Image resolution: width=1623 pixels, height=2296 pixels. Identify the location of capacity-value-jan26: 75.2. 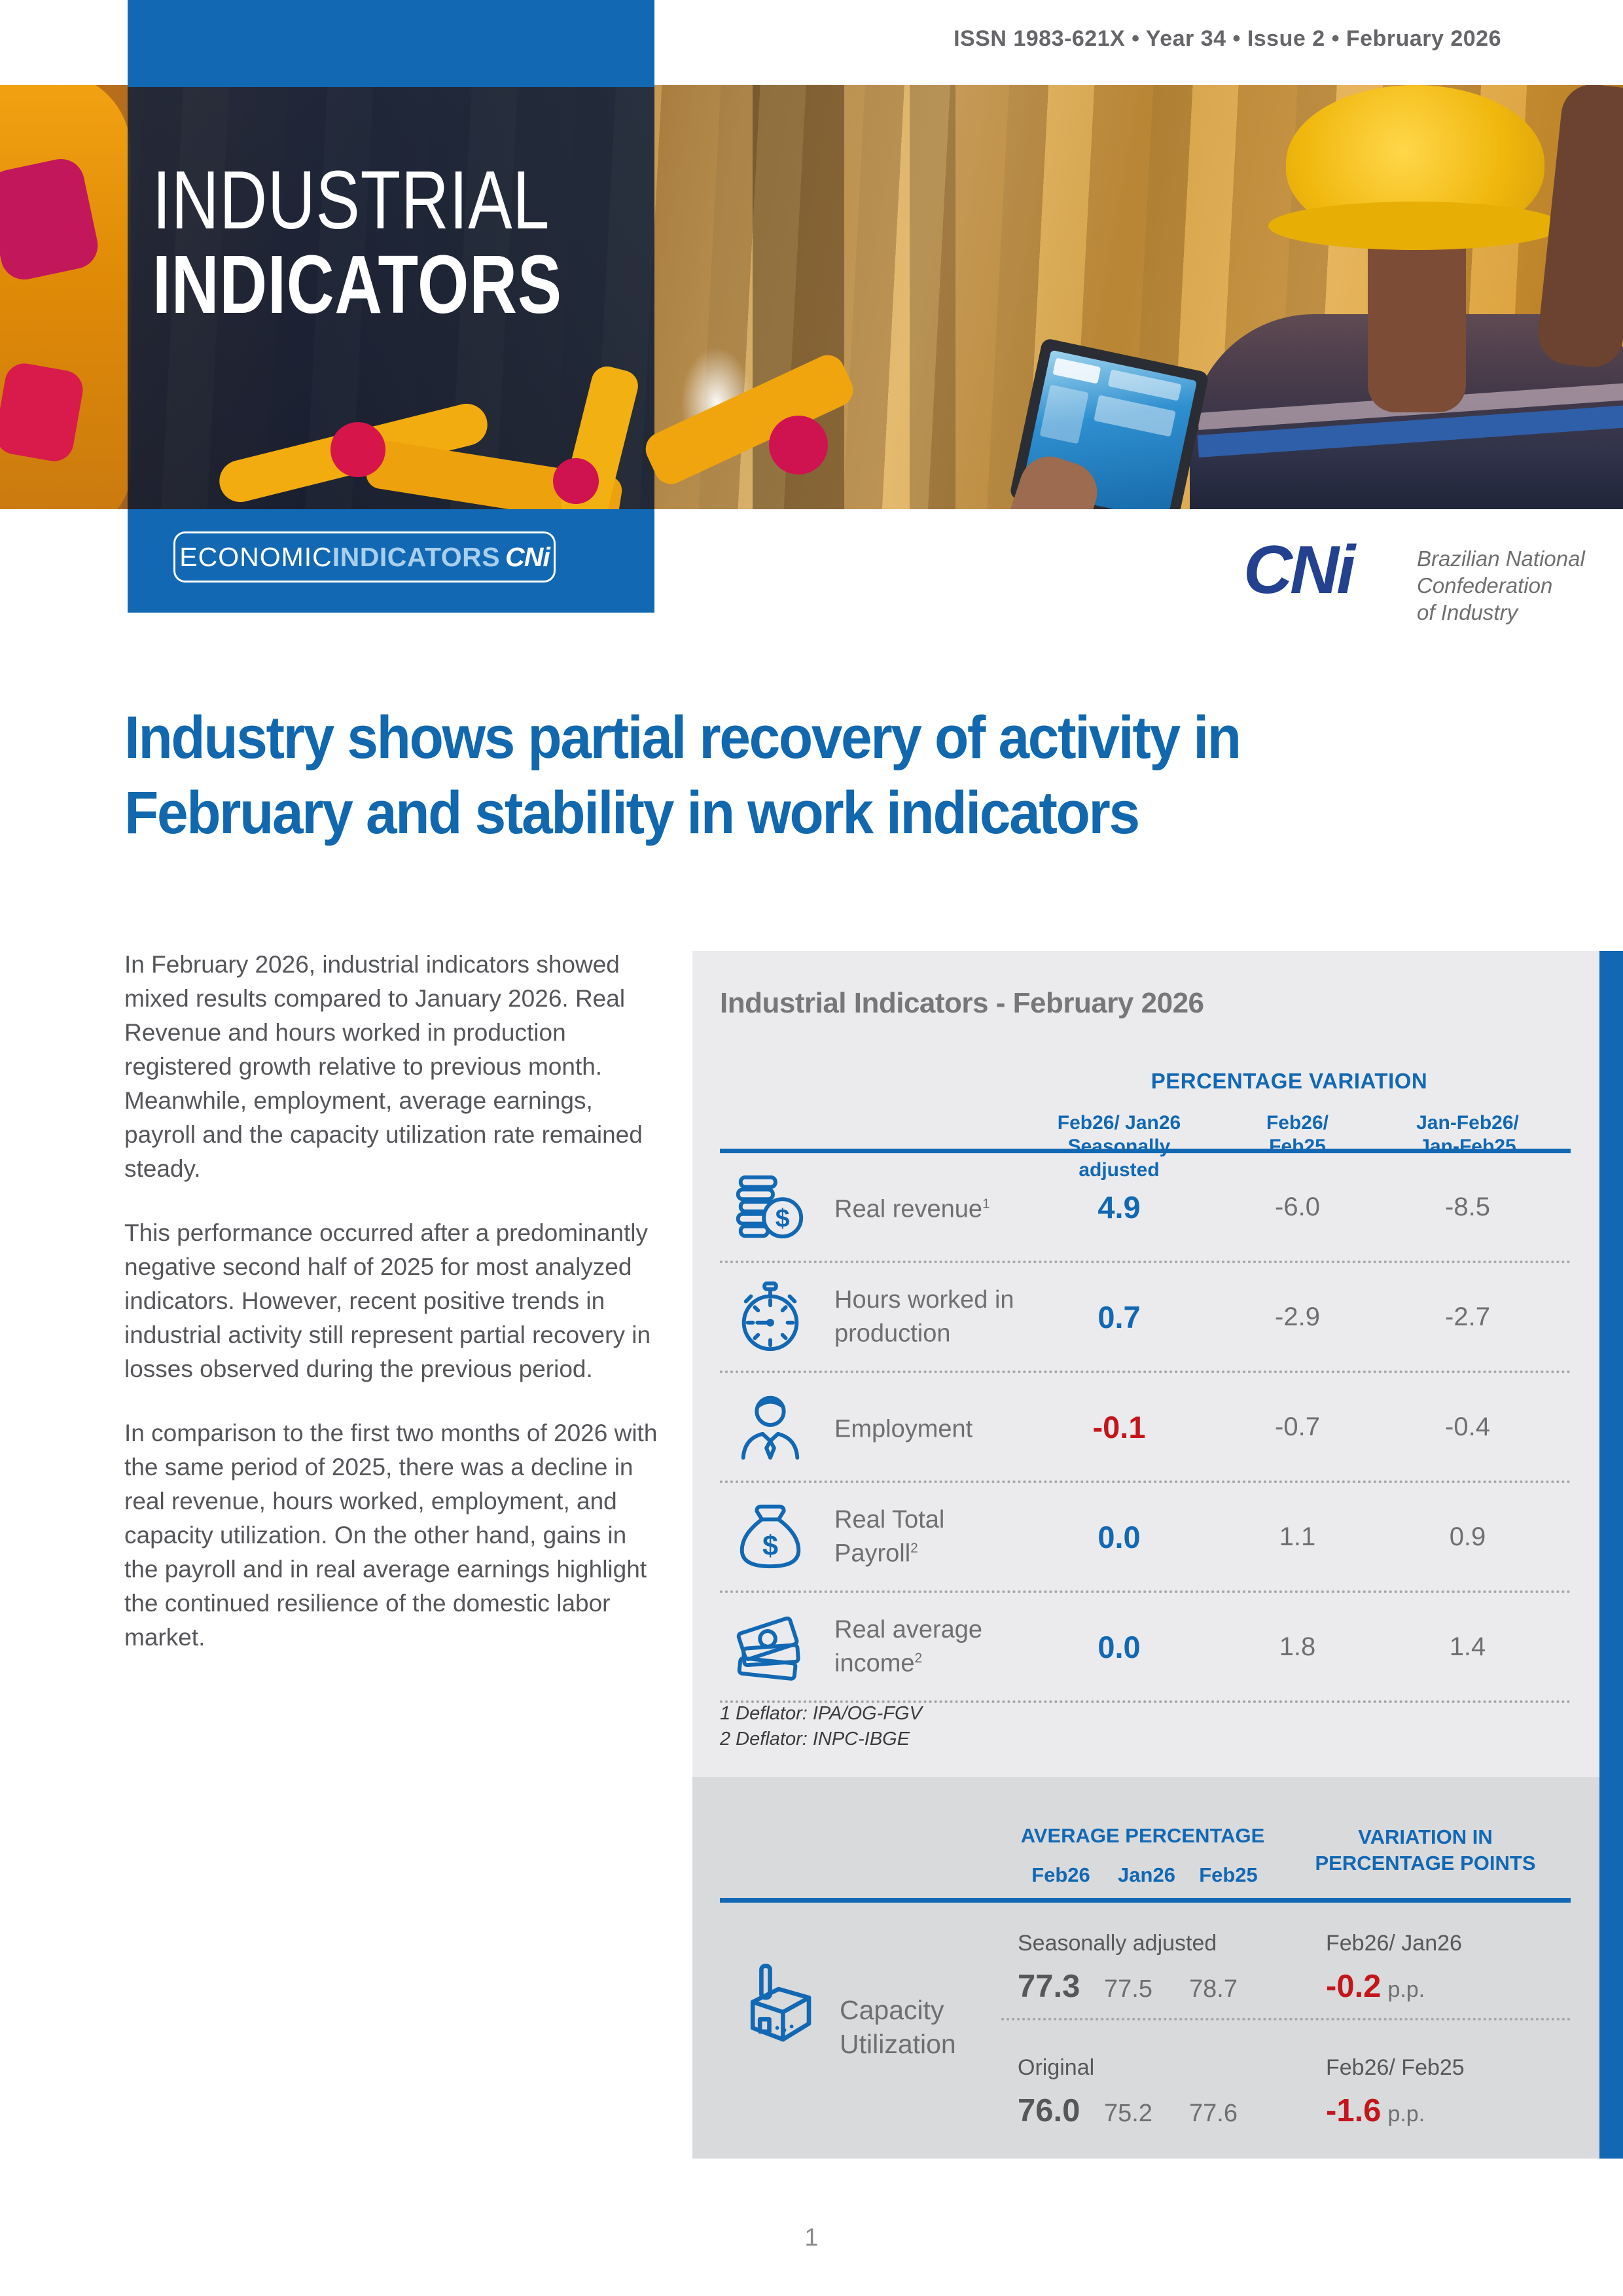
(1128, 2113).